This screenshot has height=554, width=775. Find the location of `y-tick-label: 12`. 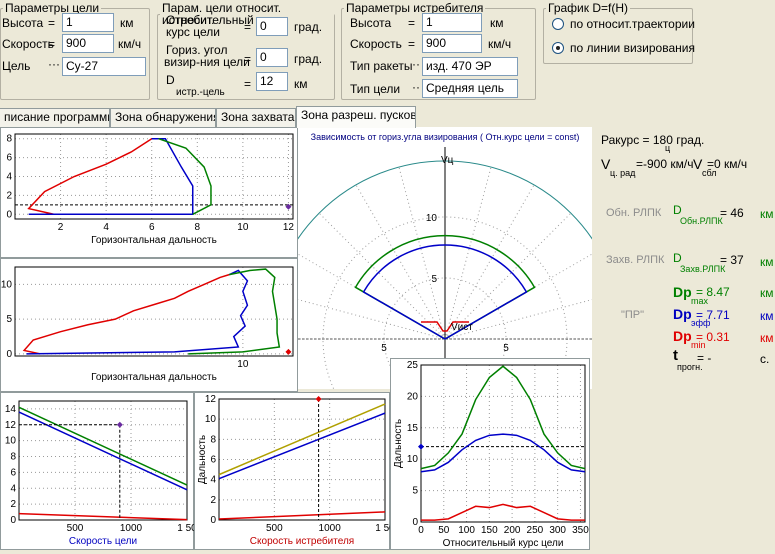

y-tick-label: 12 is located at coordinates (211, 399).